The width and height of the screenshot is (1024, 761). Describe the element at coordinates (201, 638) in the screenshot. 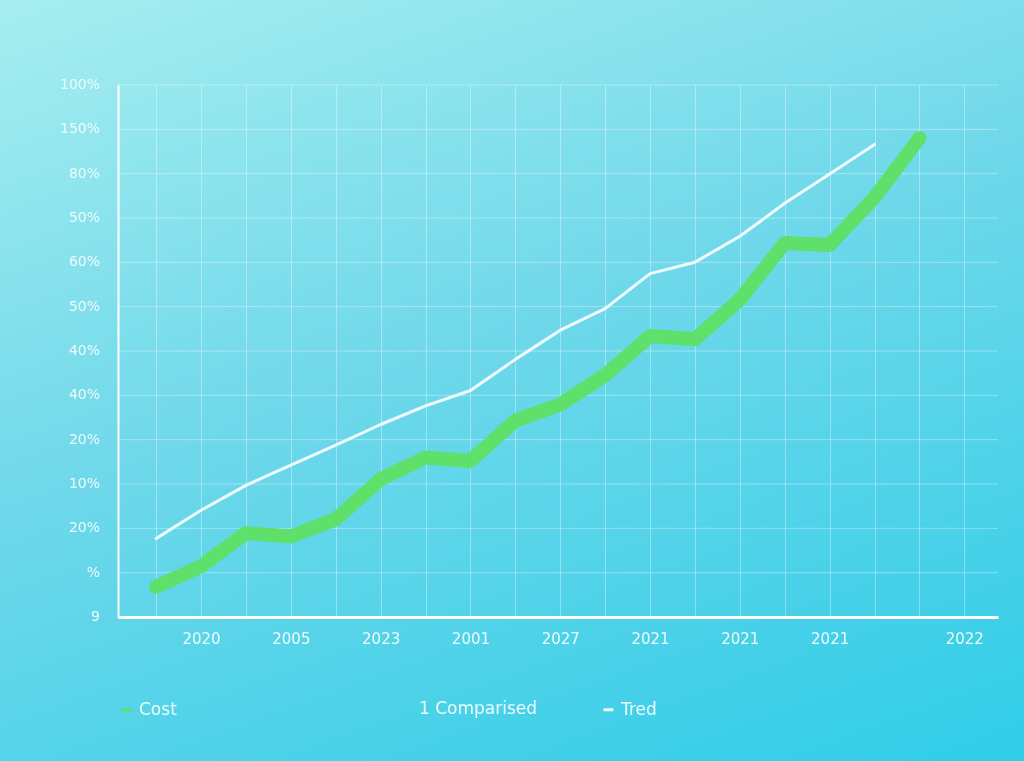

I see `x-tick-label: 2020` at that location.